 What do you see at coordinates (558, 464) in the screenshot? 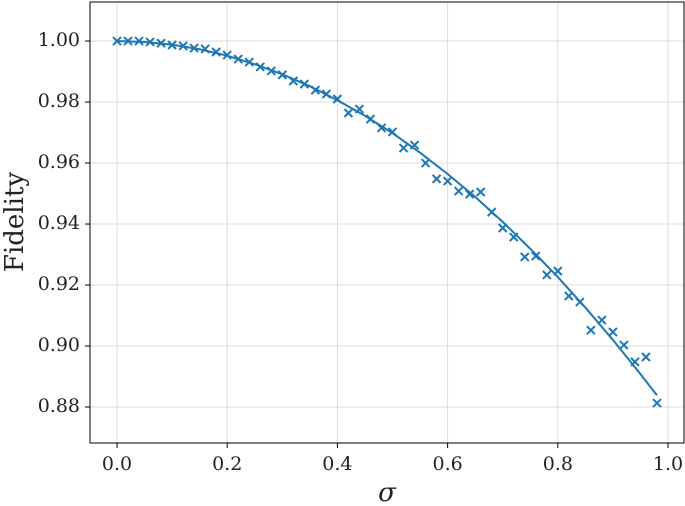
I see `x-tick-label: 0.8` at bounding box center [558, 464].